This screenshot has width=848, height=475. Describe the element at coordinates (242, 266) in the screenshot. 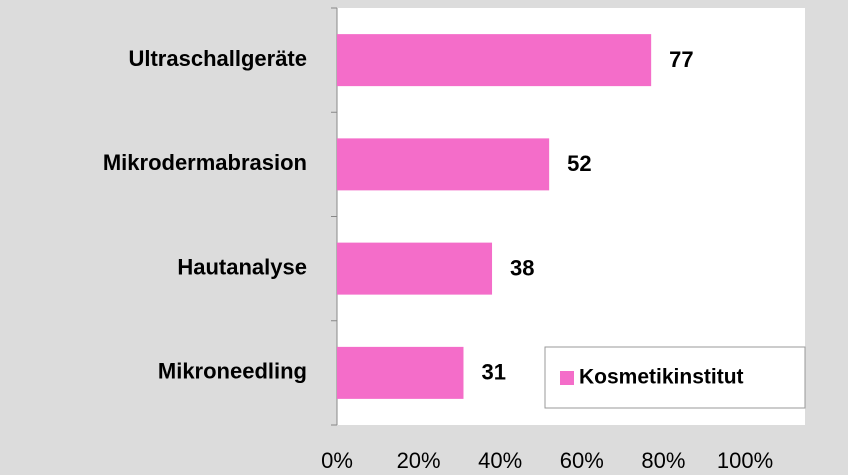

I see `y-tick-label: Hautanalyse` at that location.